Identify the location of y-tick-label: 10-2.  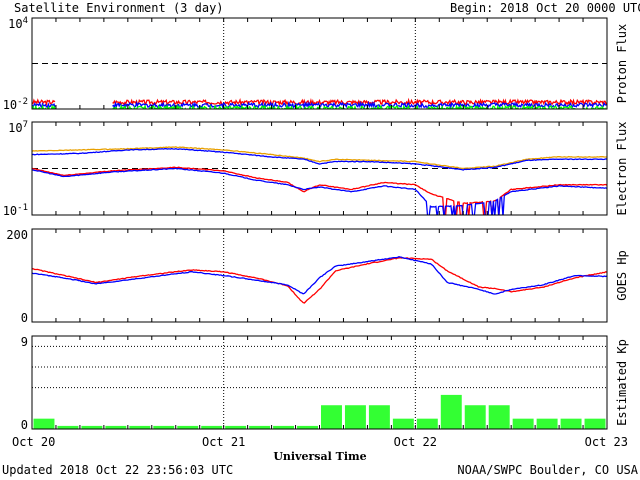
(15, 104).